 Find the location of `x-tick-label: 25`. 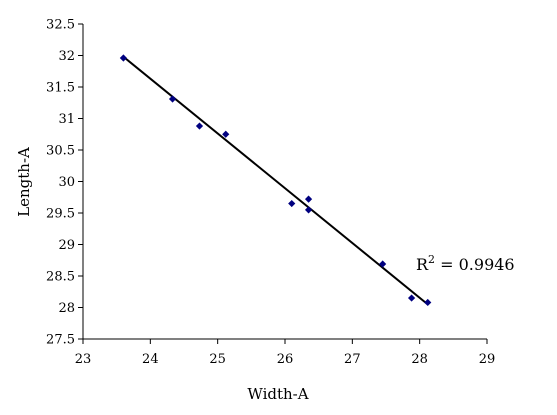

x-tick-label: 25 is located at coordinates (217, 359).